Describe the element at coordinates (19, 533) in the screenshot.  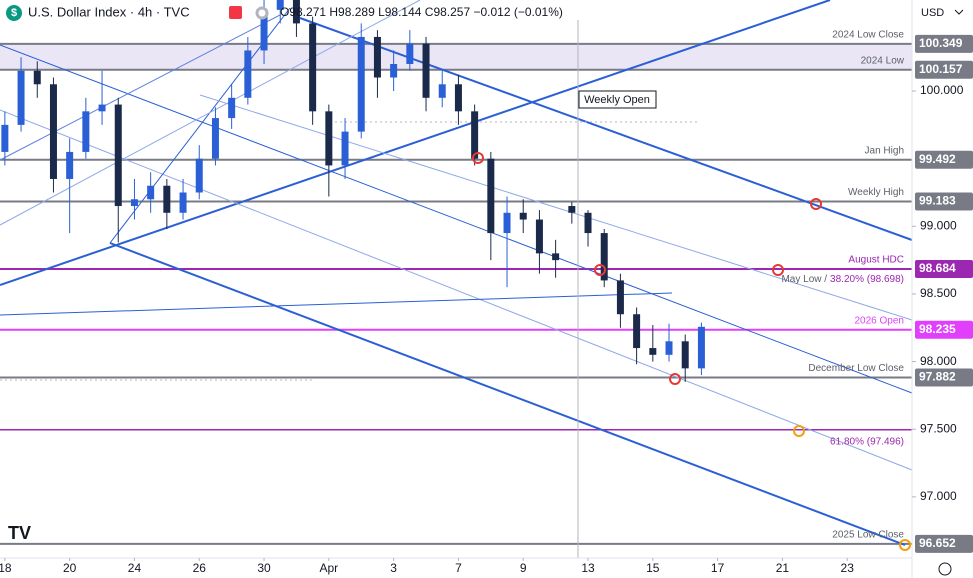
I see `tv-logo: TV` at that location.